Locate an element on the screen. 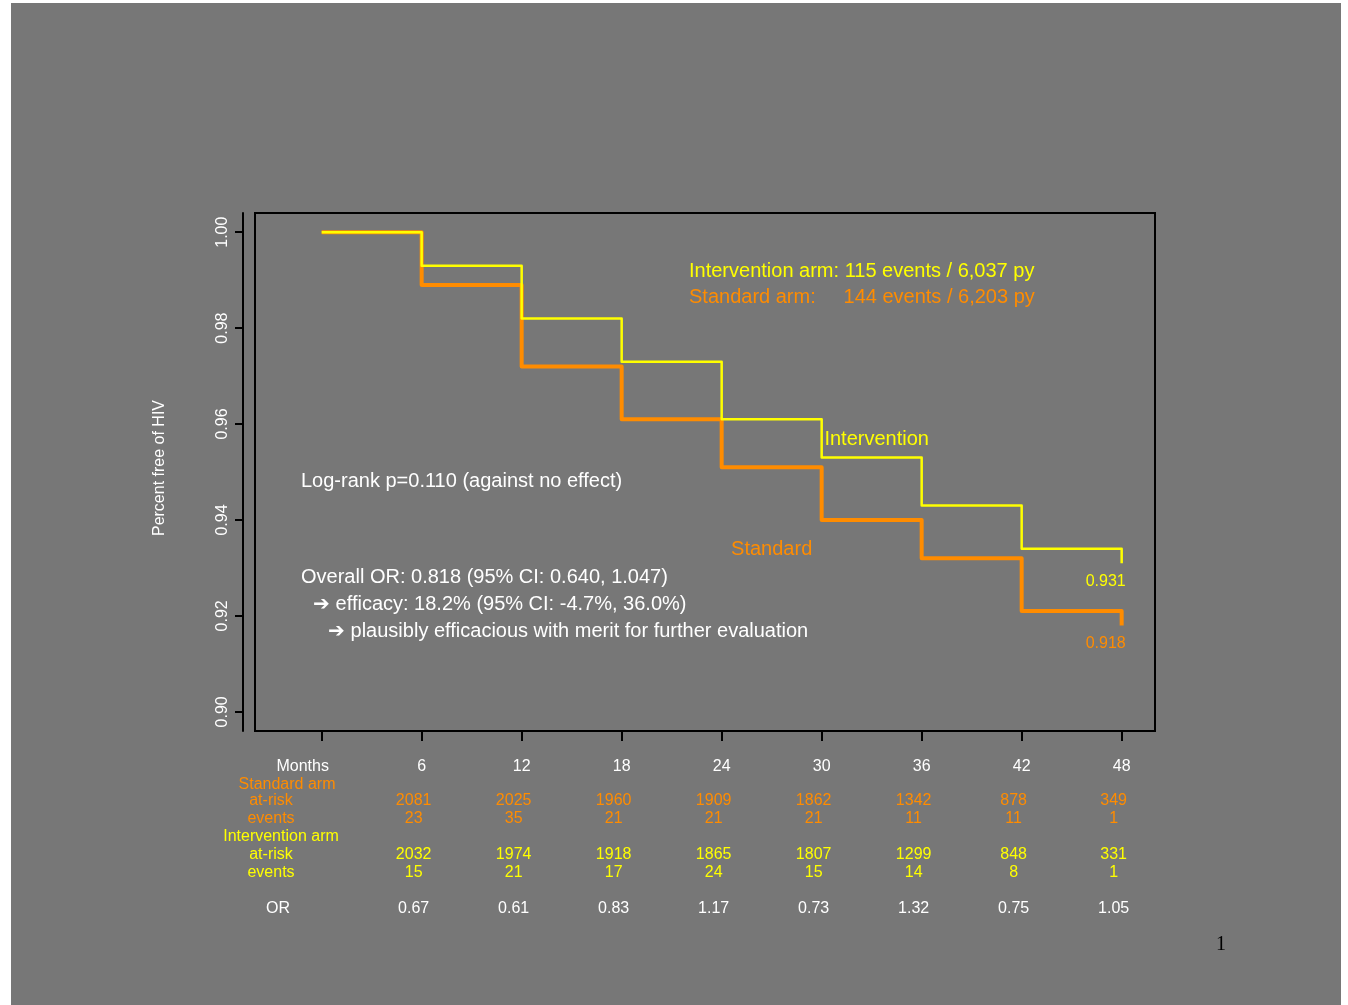 This screenshot has width=1348, height=1005. text: 1918 is located at coordinates (613, 853).